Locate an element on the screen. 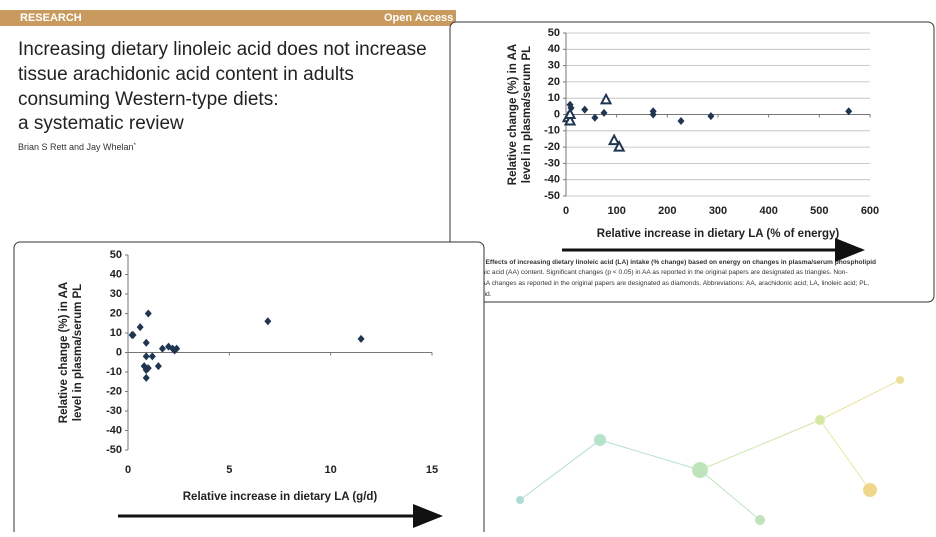 The width and height of the screenshot is (936, 537). x-axis-title: Relative increase in dietary LA (g/d) is located at coordinates (280, 497).